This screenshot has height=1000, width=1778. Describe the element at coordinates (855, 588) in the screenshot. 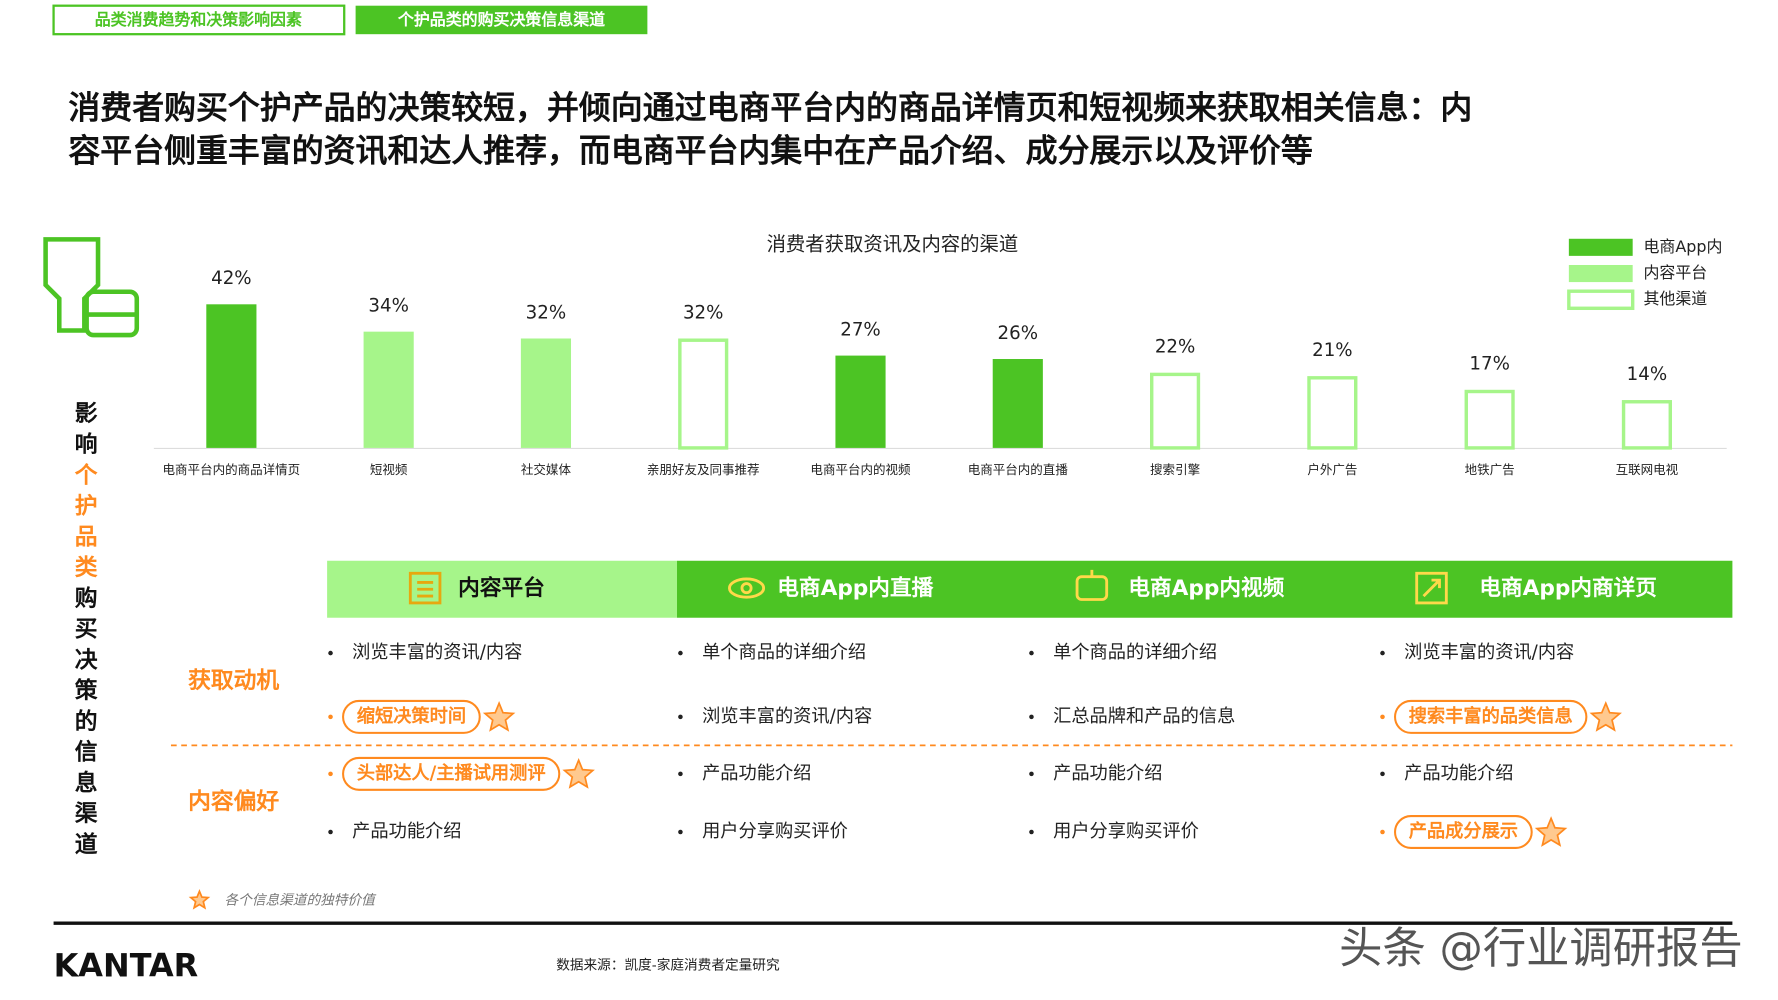

I see `column-header: 电商App内直播` at that location.